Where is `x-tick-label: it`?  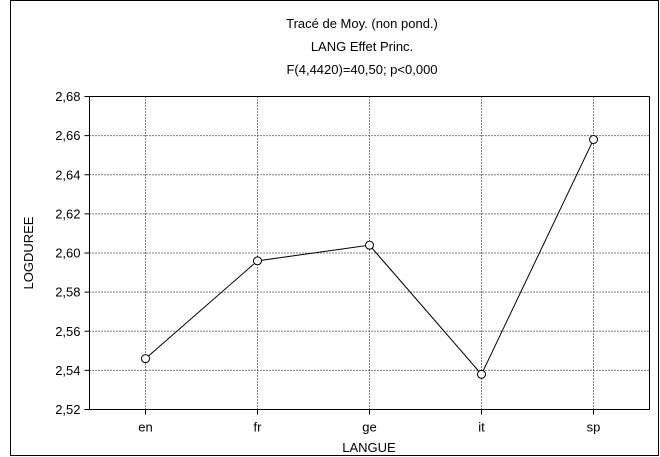
x-tick-label: it is located at coordinates (481, 427).